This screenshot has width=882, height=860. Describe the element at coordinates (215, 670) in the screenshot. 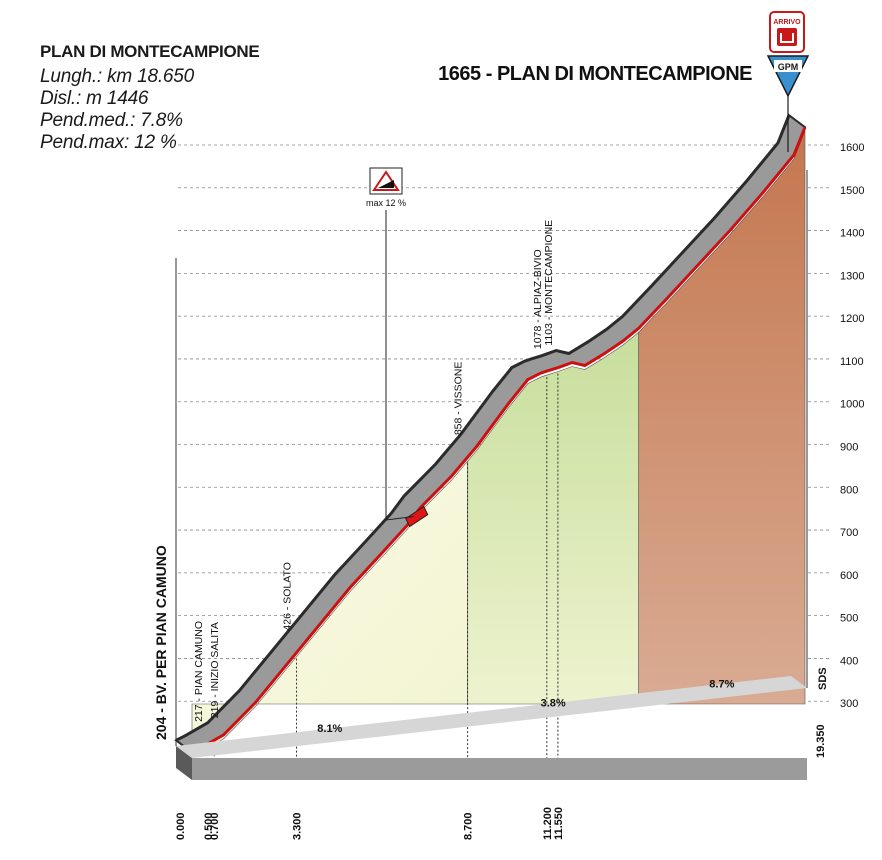

I see `waypoint-label: 219 - INIZIO SALITA` at that location.